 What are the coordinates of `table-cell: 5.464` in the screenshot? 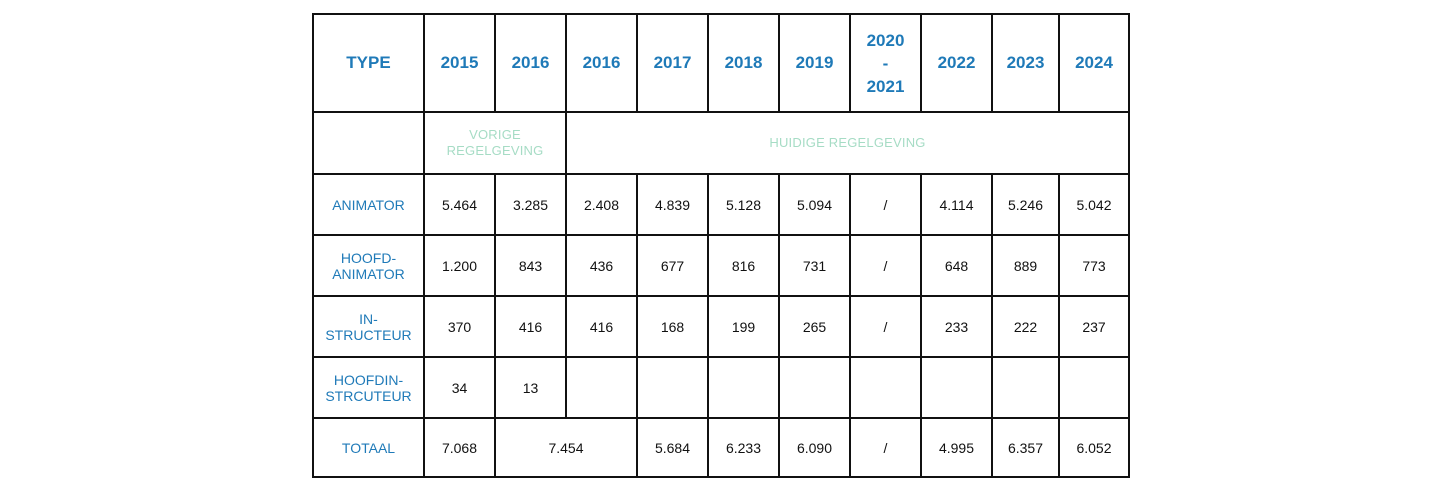 It's located at (459, 204).